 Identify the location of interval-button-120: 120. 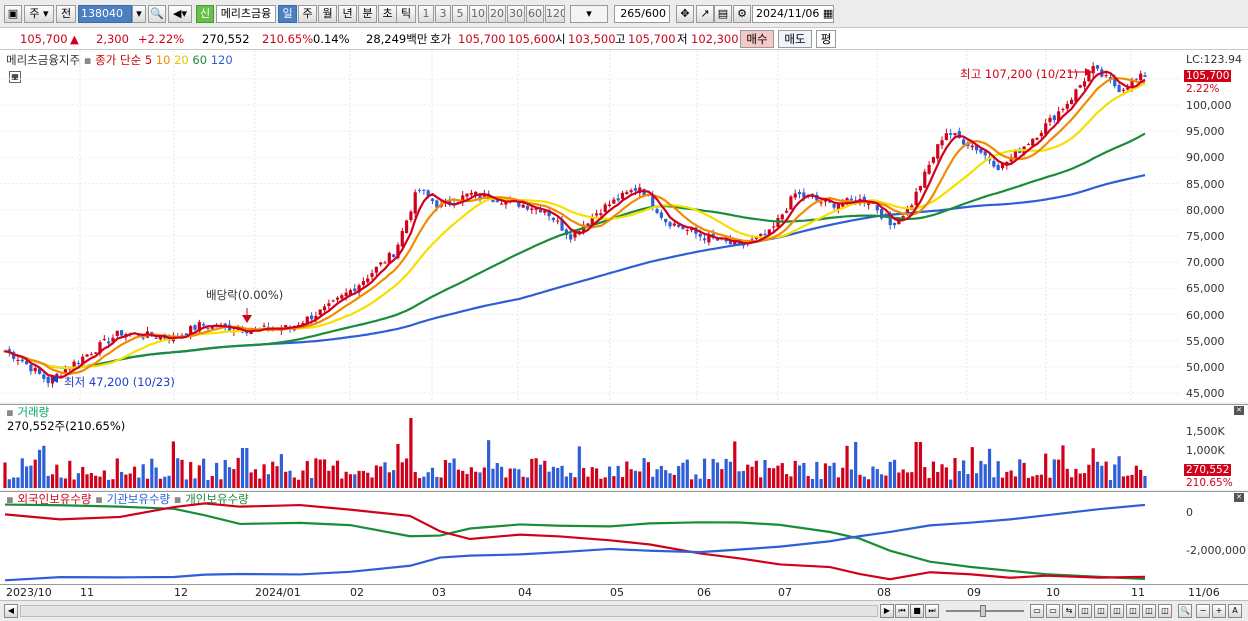
(555, 14).